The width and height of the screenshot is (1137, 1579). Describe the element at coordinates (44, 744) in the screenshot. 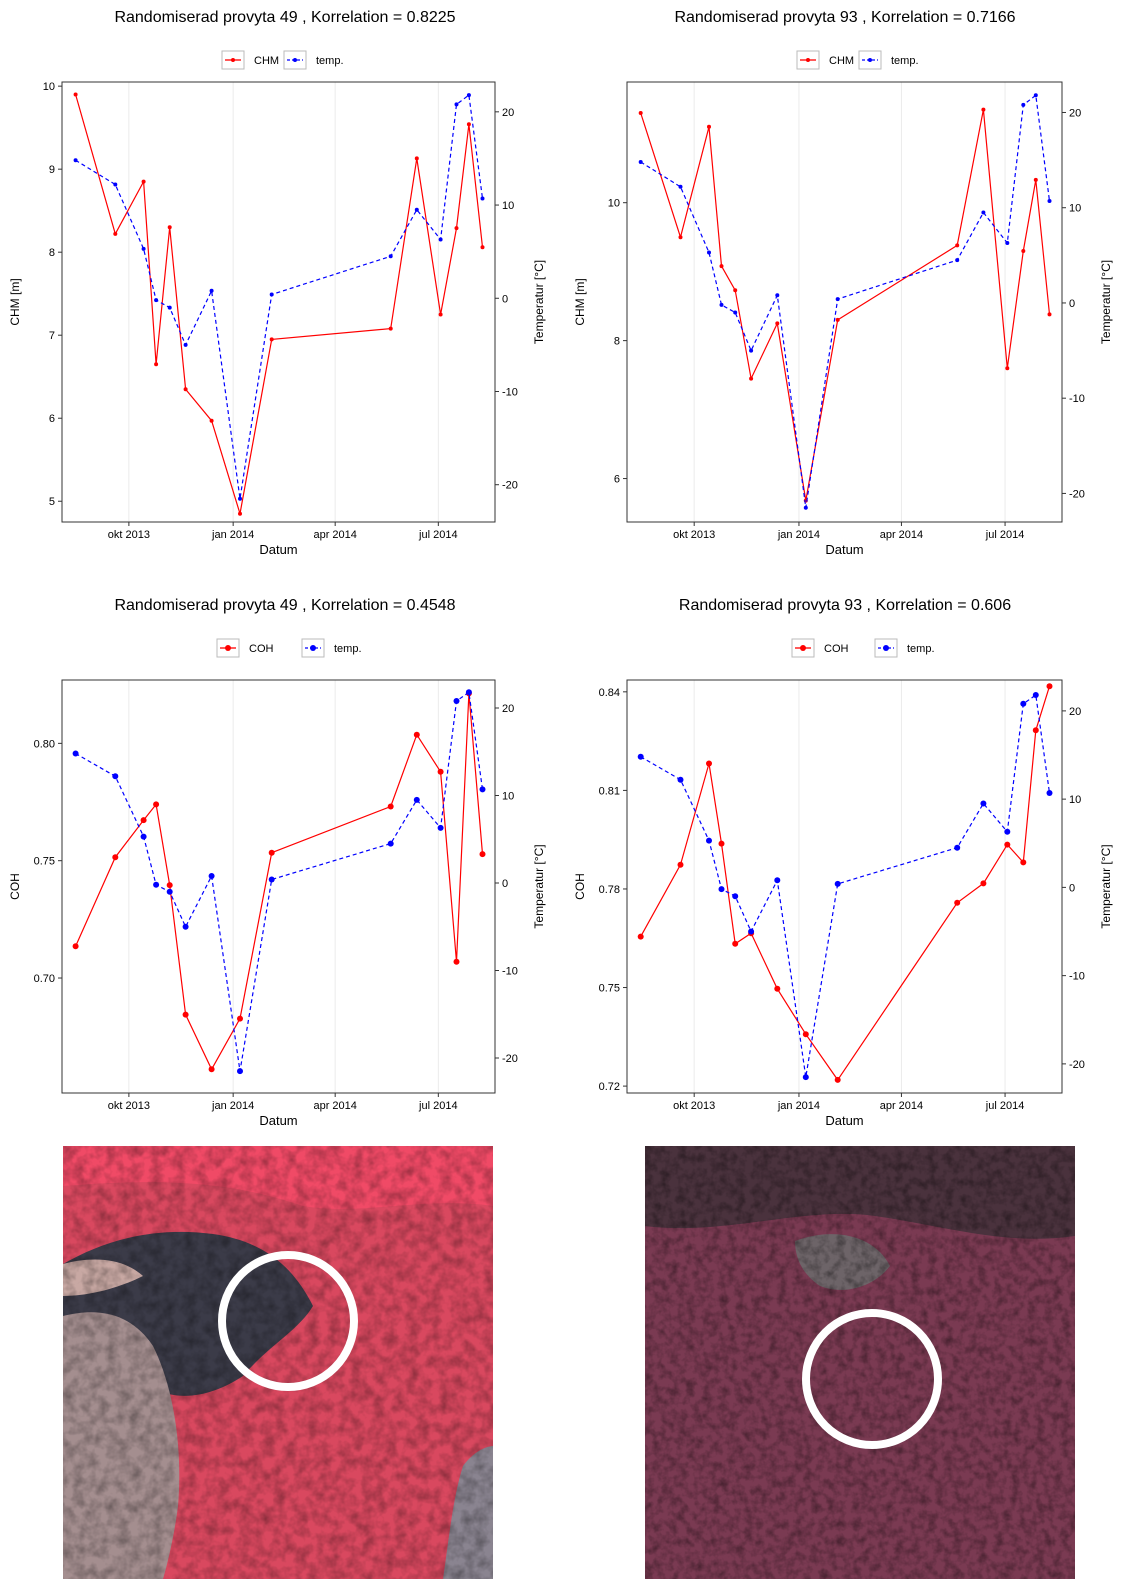

I see `y-tick-label: 0.80` at that location.